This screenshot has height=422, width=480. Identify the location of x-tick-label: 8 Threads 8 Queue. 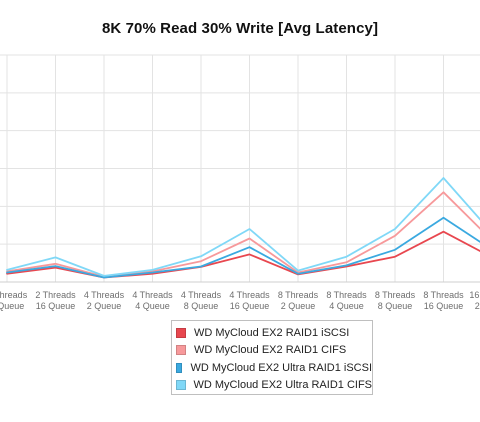
(395, 300).